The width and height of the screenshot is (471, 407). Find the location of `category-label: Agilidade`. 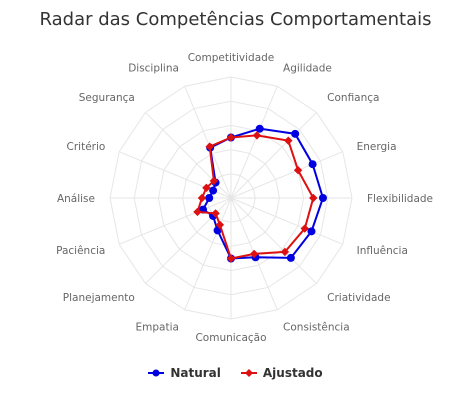

category-label: Agilidade is located at coordinates (307, 68).